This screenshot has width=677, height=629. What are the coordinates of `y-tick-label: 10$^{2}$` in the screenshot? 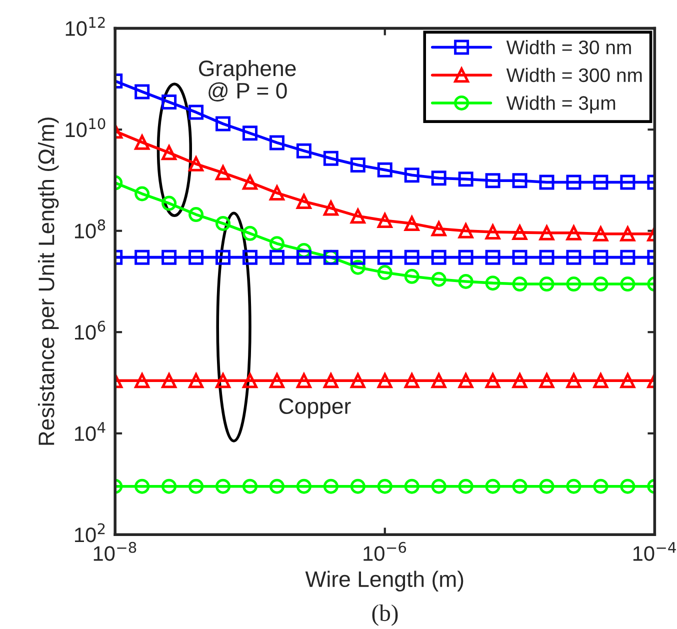 It's located at (90, 532).